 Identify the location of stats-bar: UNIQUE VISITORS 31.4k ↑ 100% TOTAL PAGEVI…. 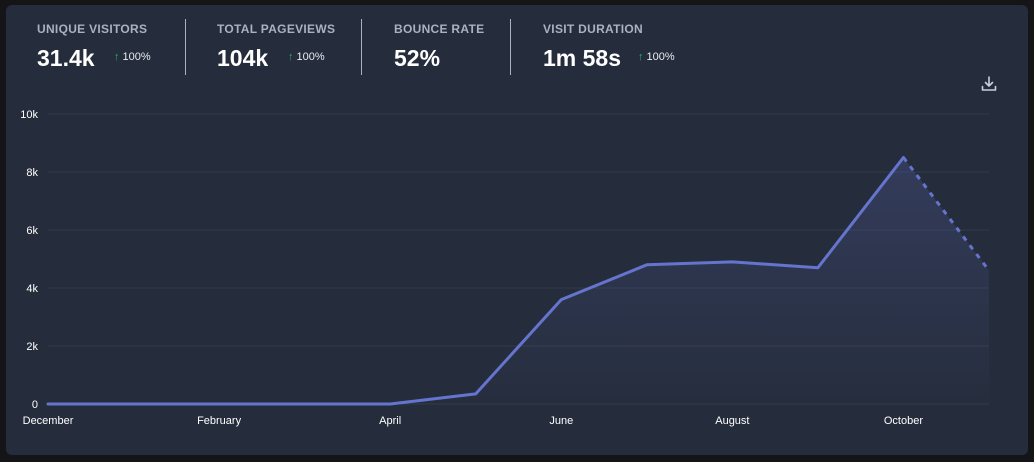
(366, 45).